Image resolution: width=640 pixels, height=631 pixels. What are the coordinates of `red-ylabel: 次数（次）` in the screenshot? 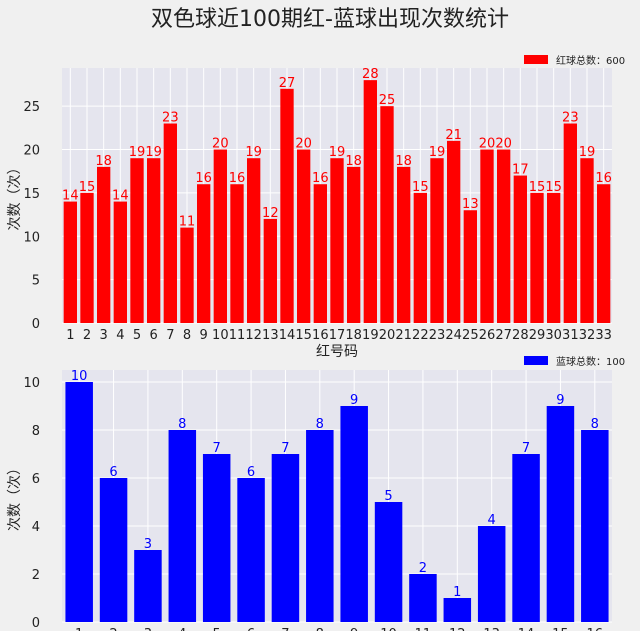 It's located at (15, 196).